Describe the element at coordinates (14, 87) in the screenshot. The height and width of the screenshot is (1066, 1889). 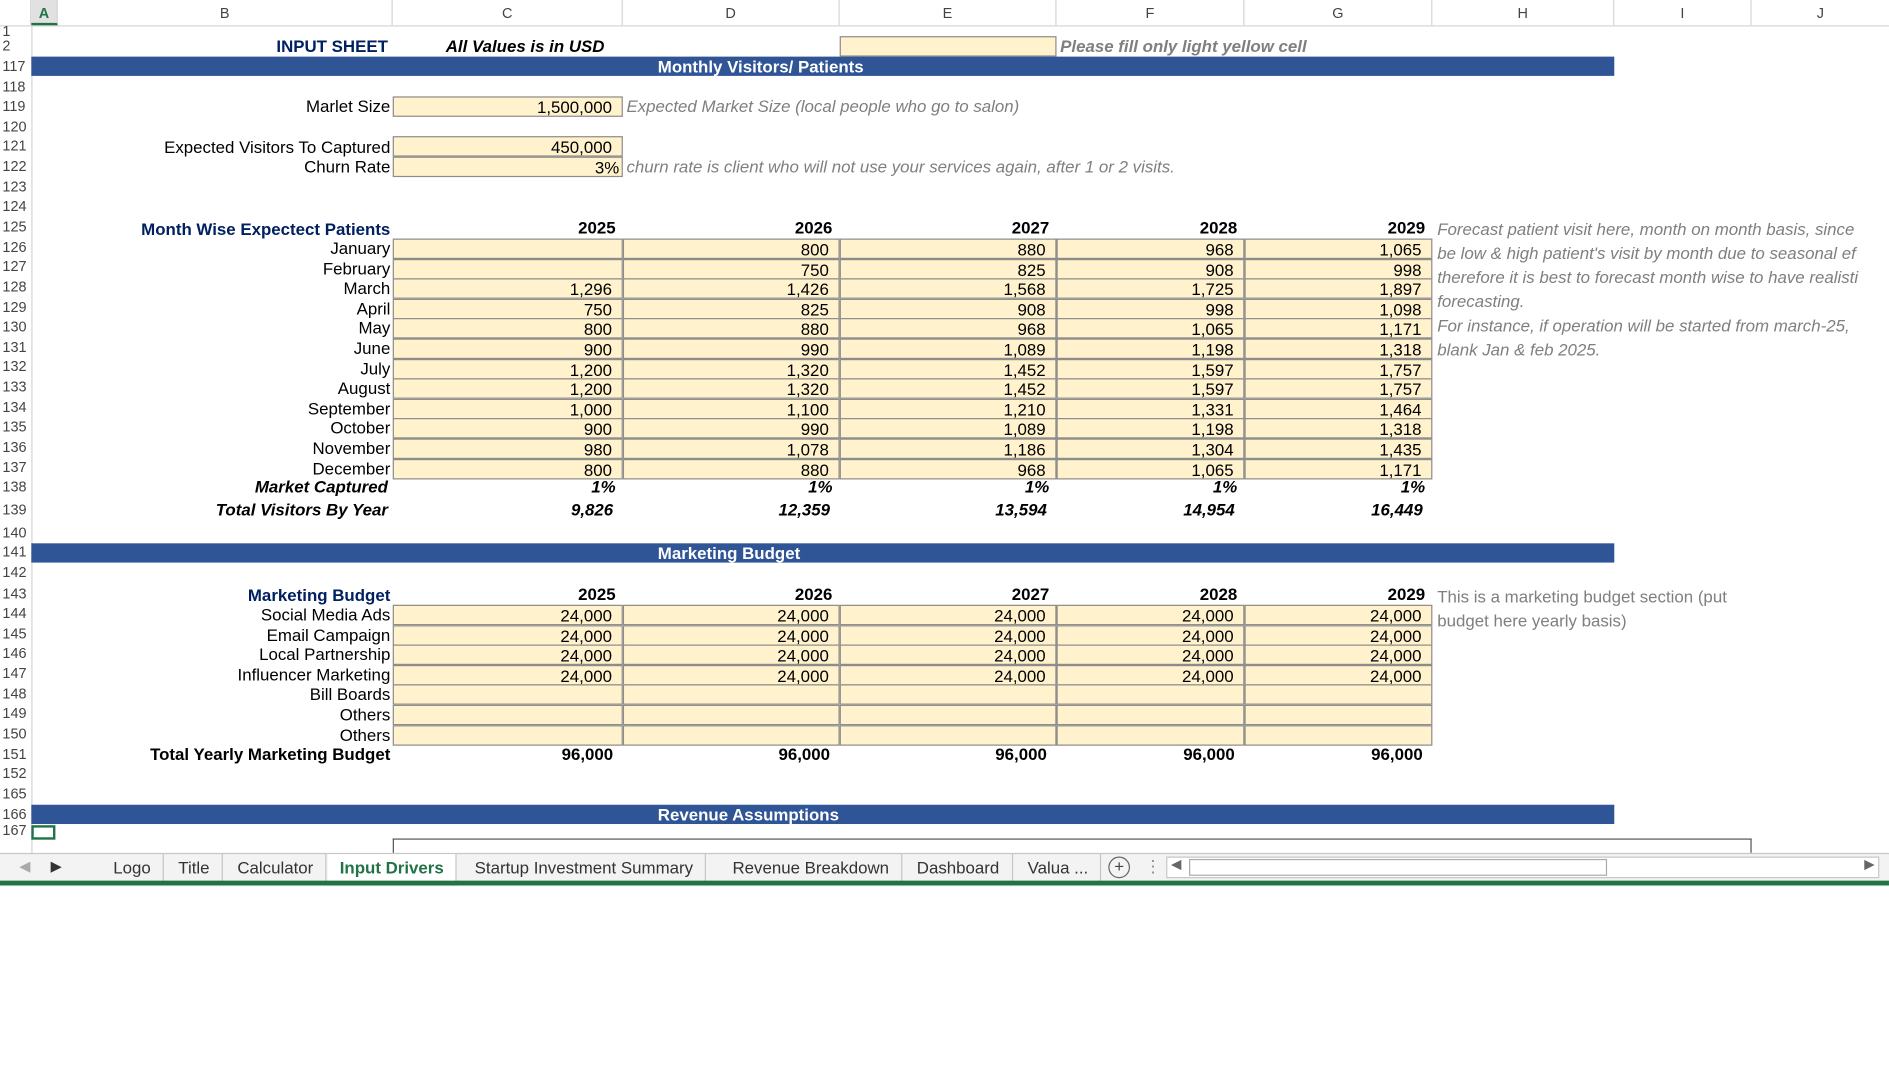
I see `row-number: 118` at that location.